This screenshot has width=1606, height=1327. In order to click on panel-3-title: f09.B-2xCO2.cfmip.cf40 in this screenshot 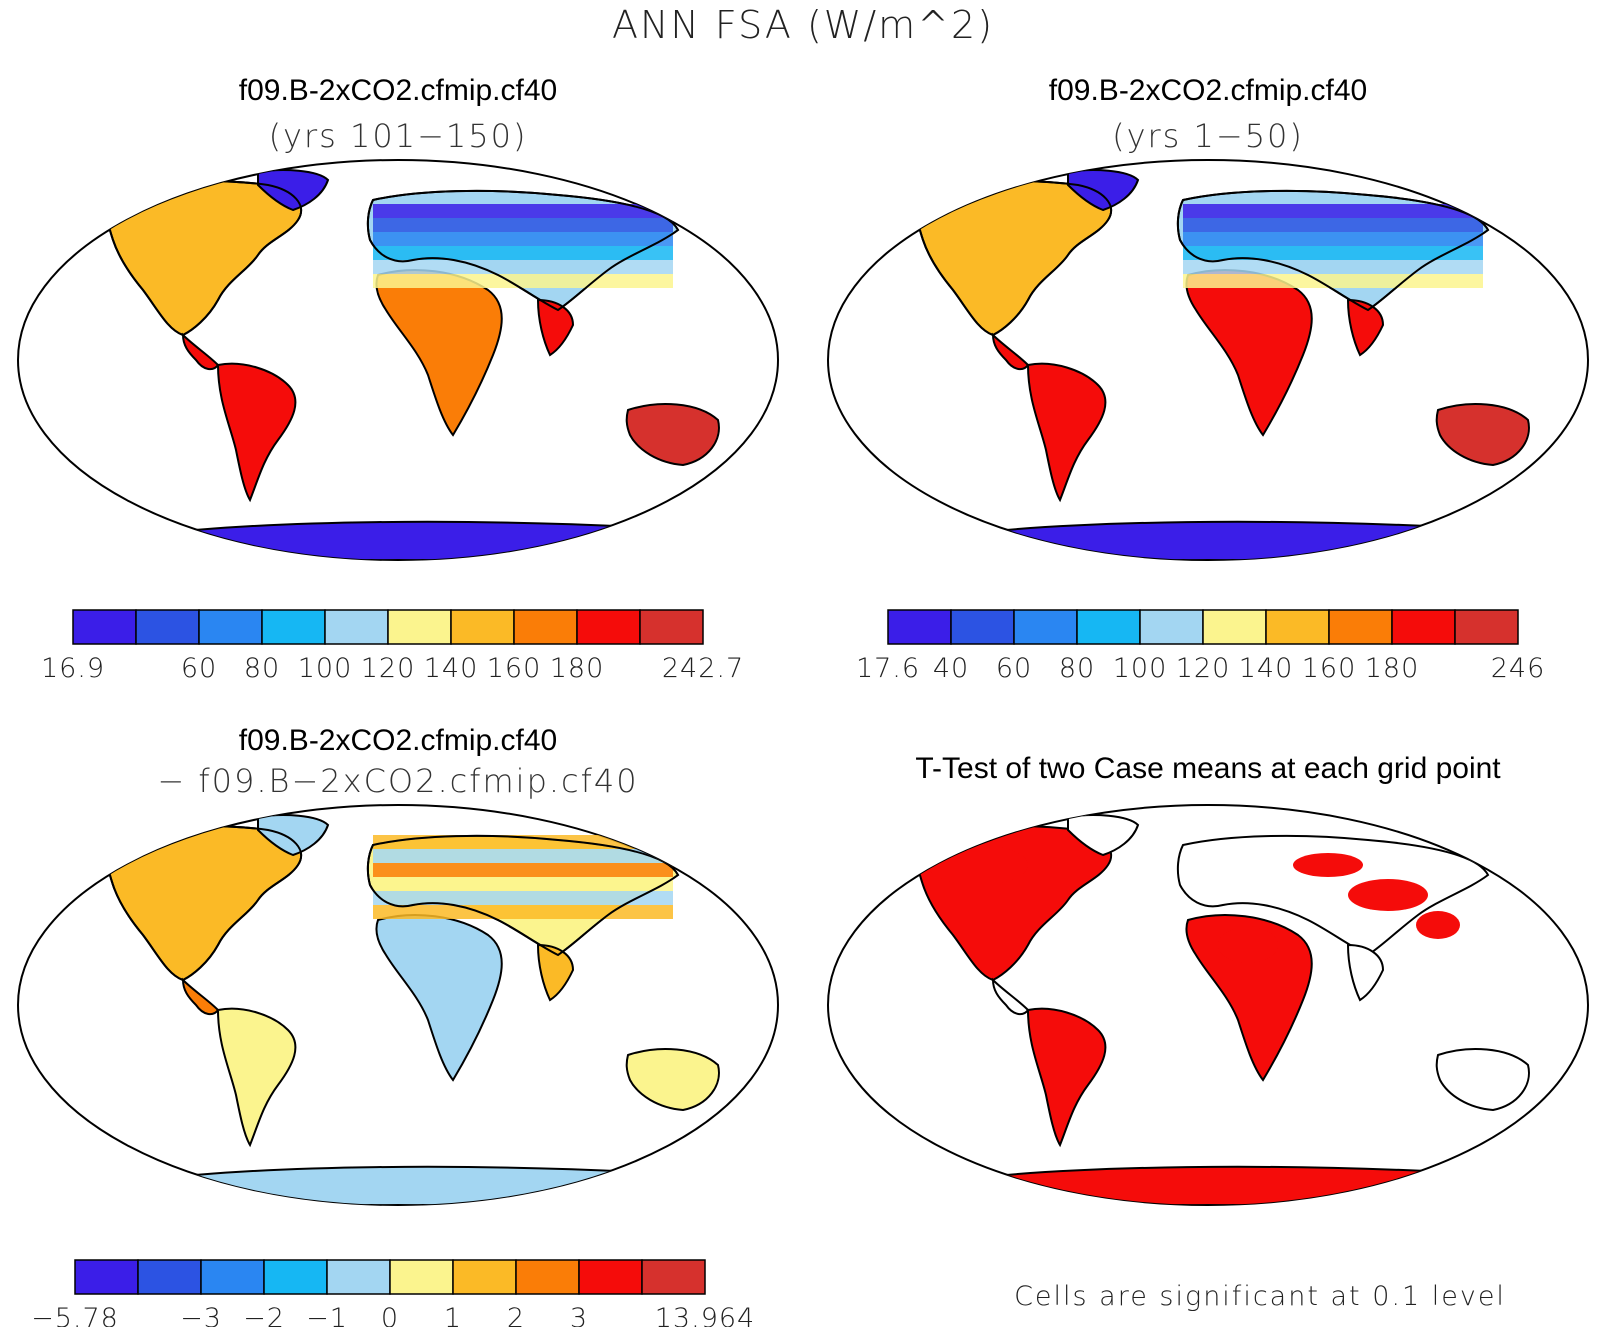, I will do `click(398, 740)`.